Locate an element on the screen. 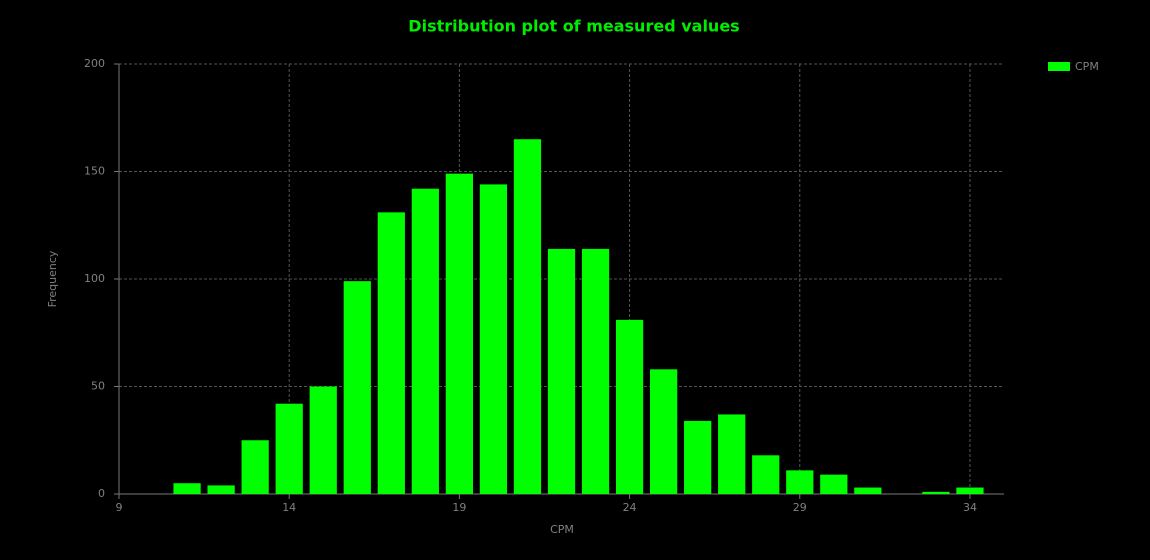  y-tick-label: 50 is located at coordinates (98, 386).